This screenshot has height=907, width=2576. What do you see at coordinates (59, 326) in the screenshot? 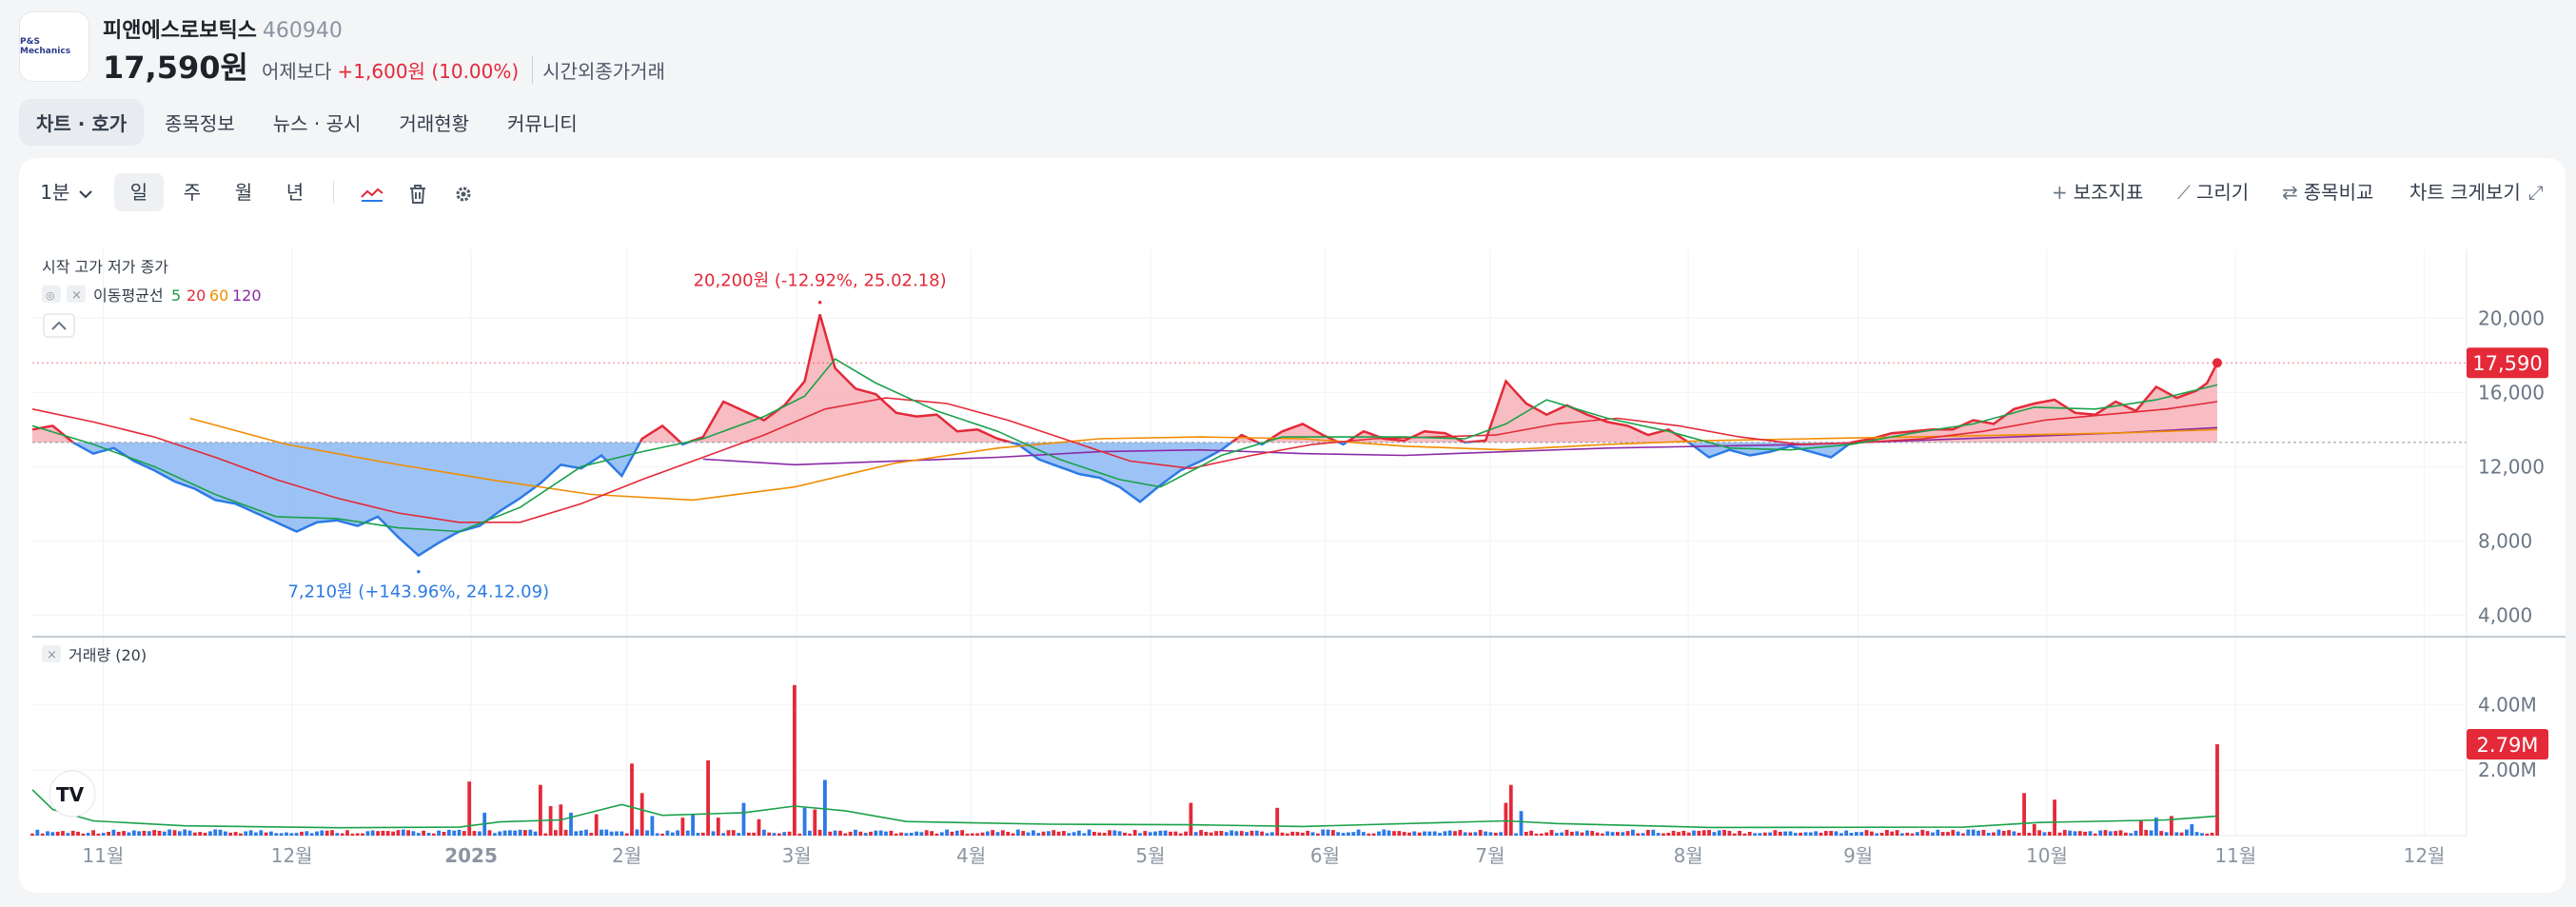
I see `collapse-legend-button` at bounding box center [59, 326].